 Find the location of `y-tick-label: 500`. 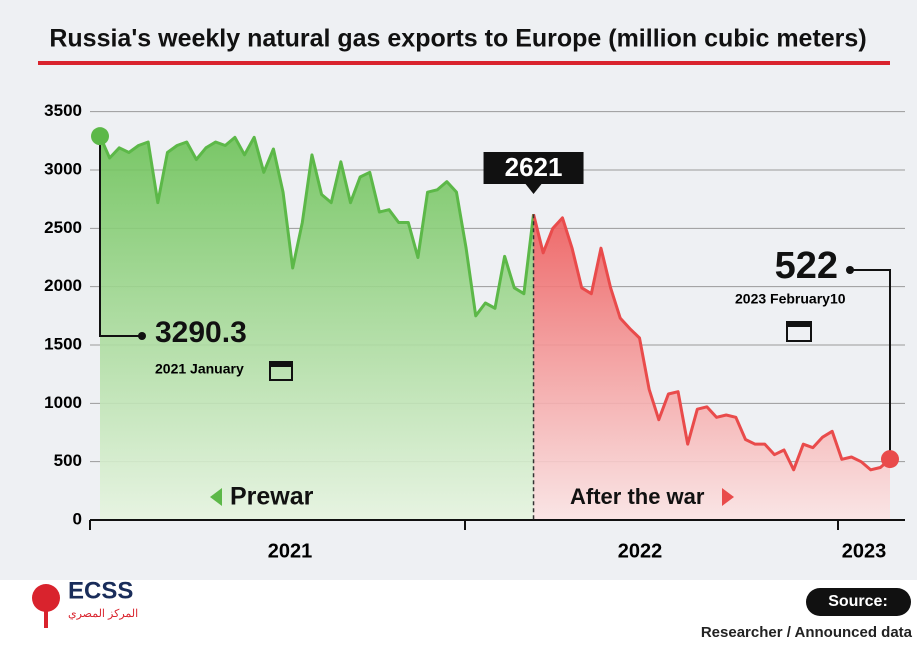

y-tick-label: 500 is located at coordinates (68, 460).